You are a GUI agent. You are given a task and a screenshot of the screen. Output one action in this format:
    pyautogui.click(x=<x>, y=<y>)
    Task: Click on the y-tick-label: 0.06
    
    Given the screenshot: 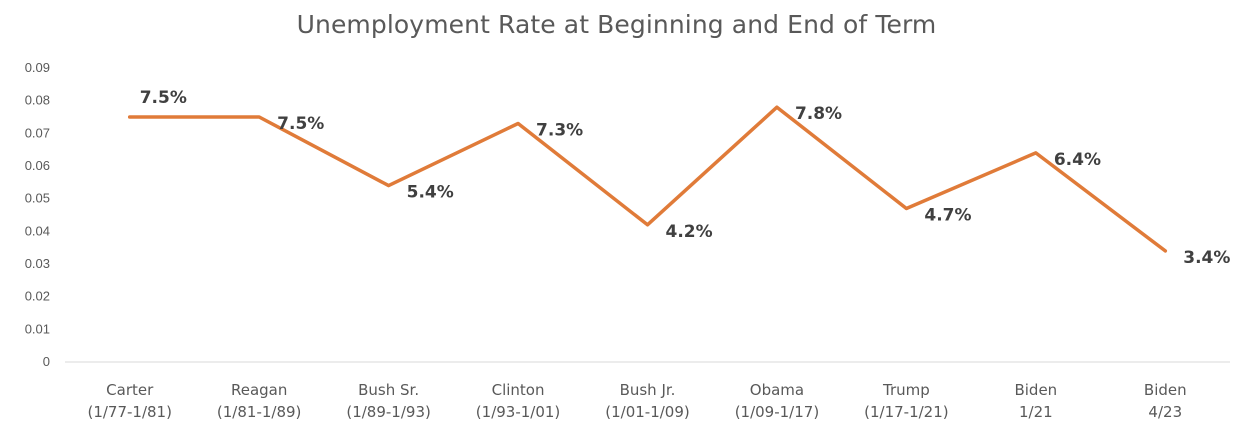 What is the action you would take?
    pyautogui.click(x=37, y=165)
    